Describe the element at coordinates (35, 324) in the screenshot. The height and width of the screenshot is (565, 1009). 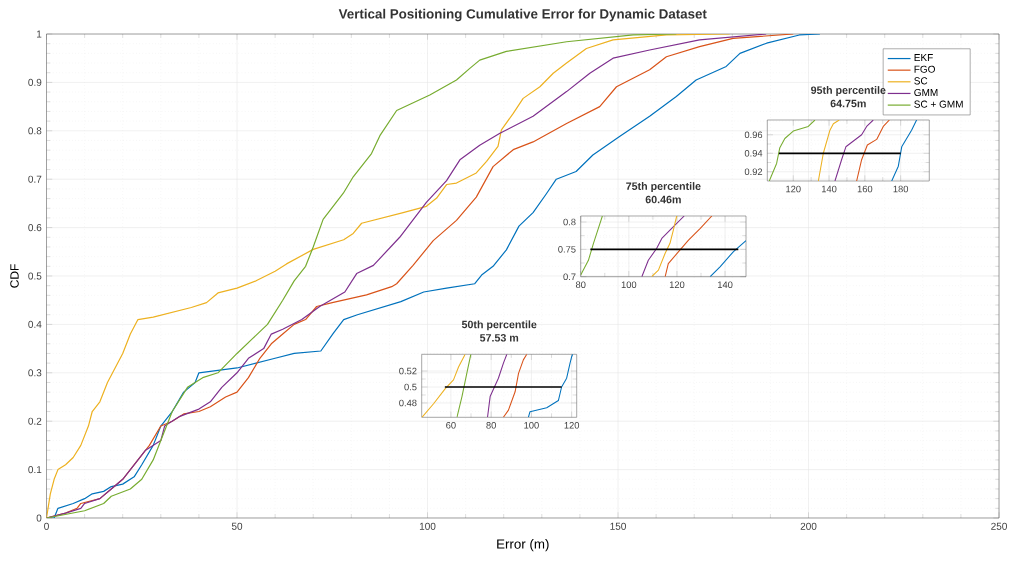
I see `y-tick-label: 0.4` at that location.